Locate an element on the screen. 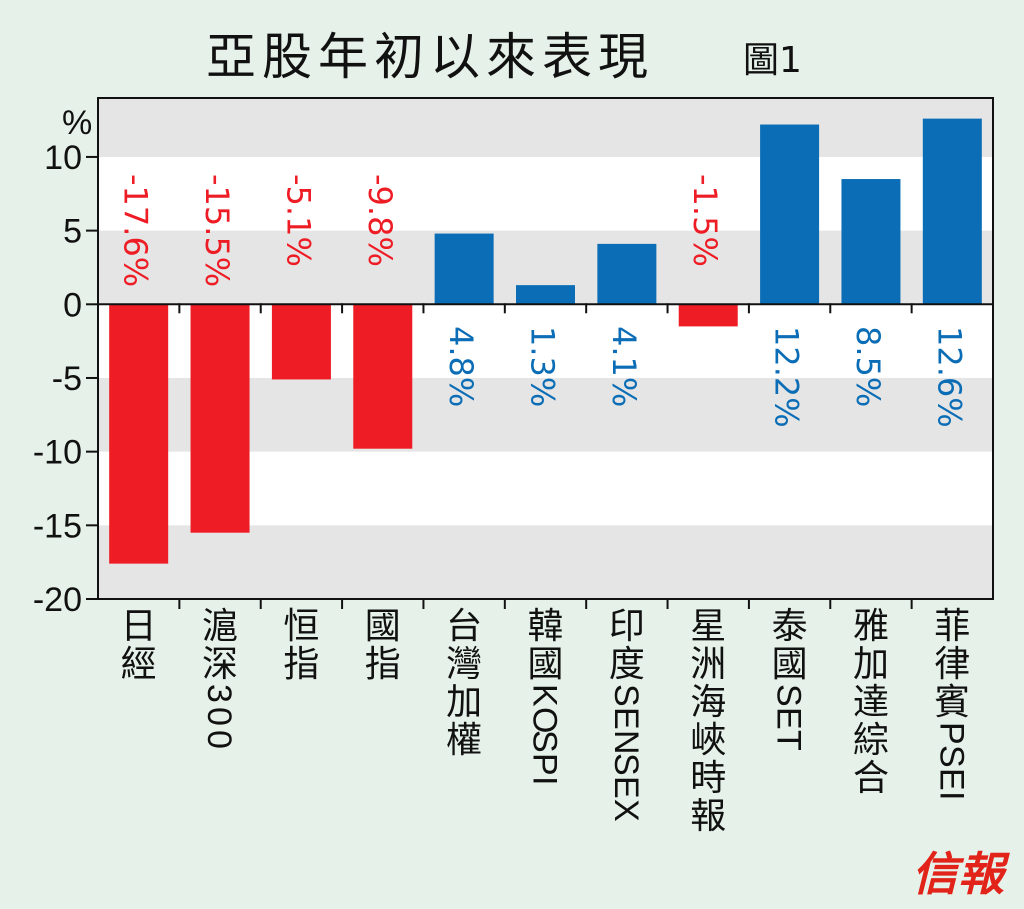  svg-text: 合 is located at coordinates (871, 778).